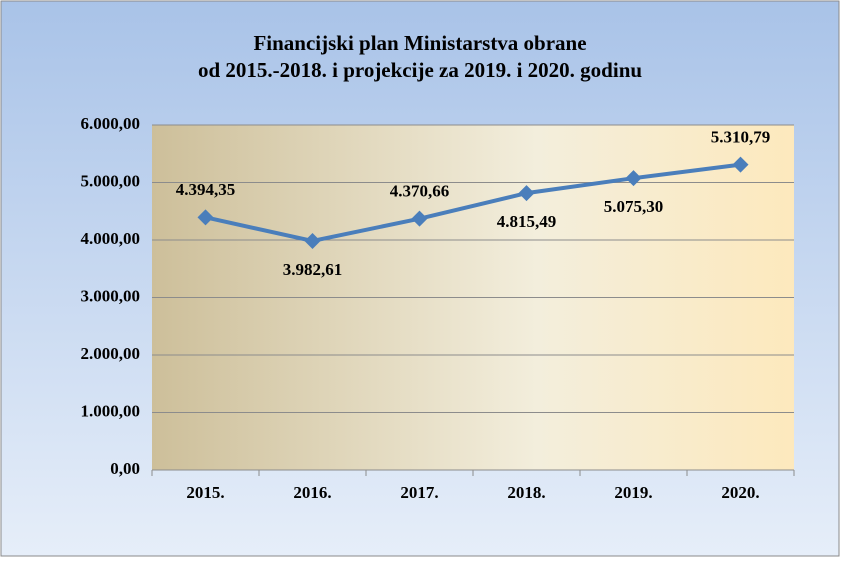 Image resolution: width=841 pixels, height=563 pixels. I want to click on data-label: 3.982,61, so click(313, 269).